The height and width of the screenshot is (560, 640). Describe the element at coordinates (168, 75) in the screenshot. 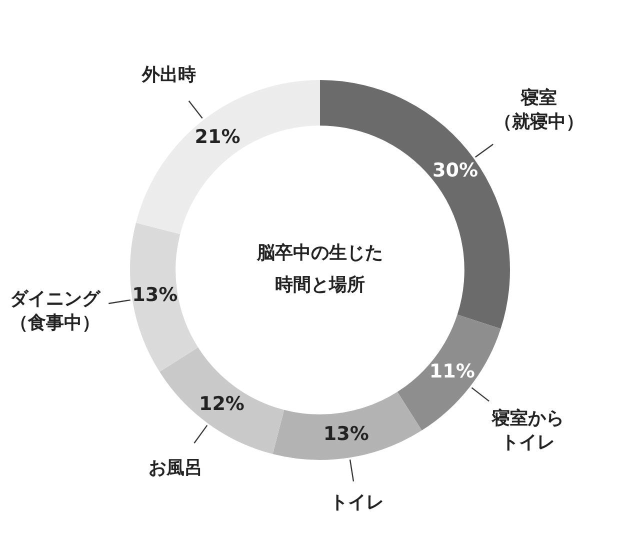

I see `slice-label: 外出時` at that location.